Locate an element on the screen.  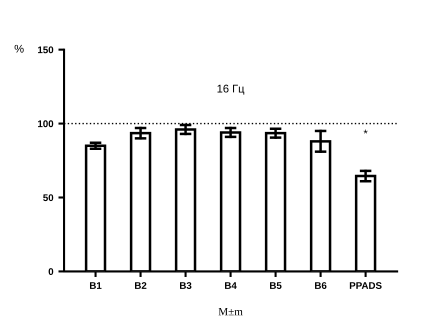
annotation: * is located at coordinates (366, 132).